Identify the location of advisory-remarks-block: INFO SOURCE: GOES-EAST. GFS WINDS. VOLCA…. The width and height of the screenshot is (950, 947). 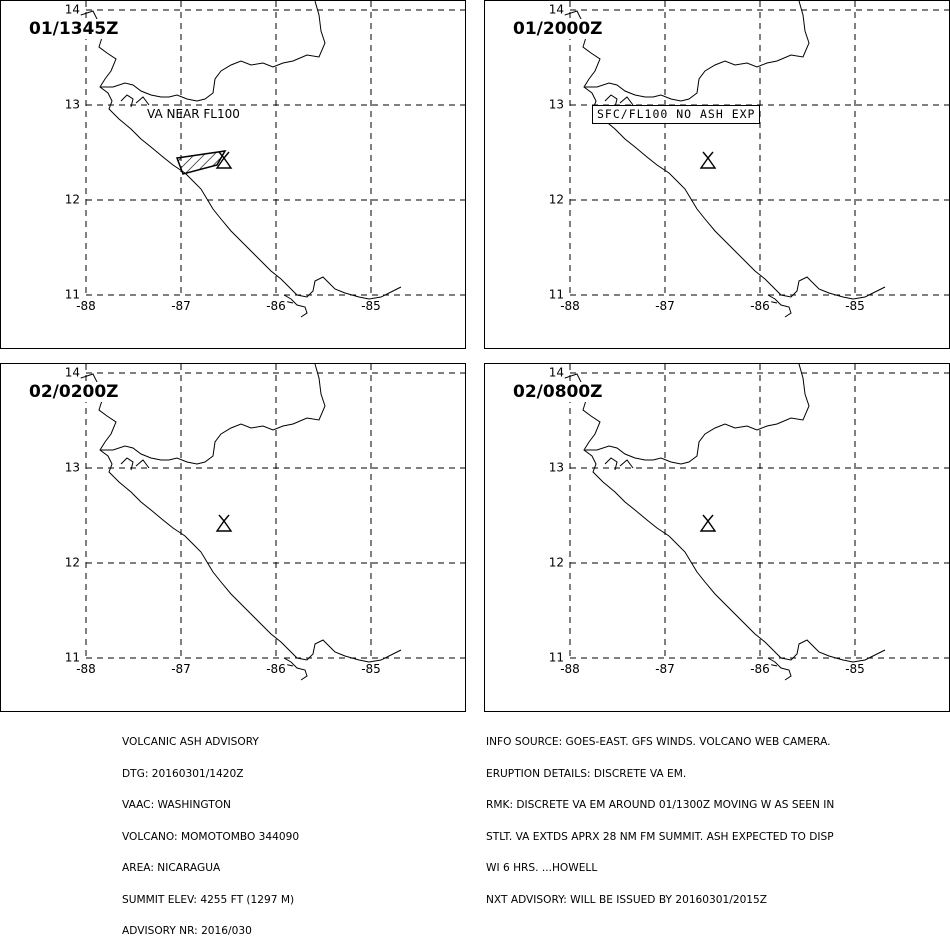
(660, 816).